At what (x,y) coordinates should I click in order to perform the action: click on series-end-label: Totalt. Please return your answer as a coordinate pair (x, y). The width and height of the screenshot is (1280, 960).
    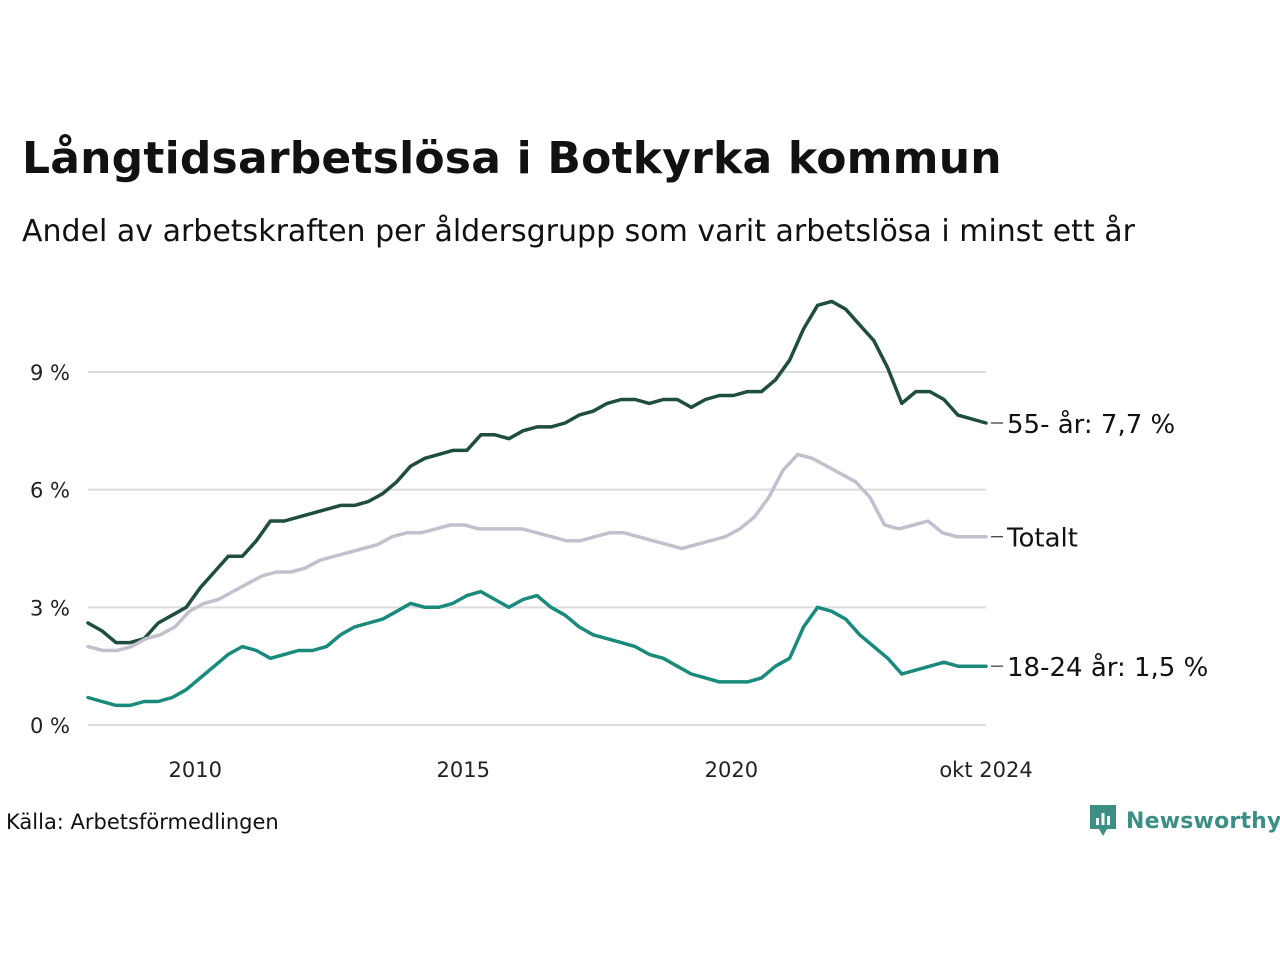
    Looking at the image, I should click on (1042, 539).